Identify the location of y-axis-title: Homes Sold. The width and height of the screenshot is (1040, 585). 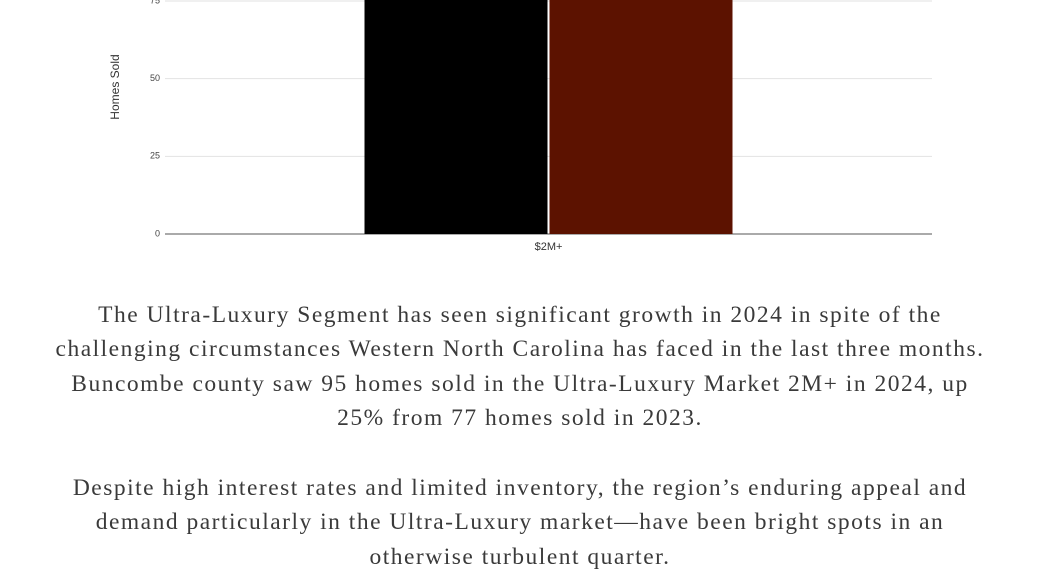
(115, 86).